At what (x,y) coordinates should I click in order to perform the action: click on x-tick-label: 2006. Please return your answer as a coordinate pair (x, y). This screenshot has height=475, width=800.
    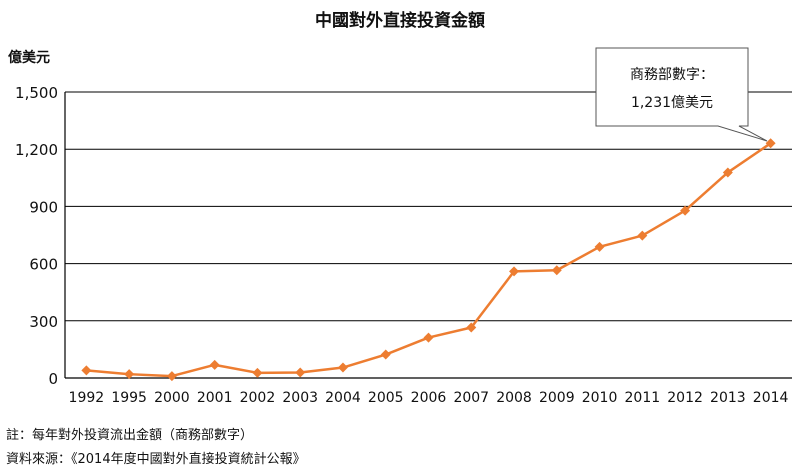
    Looking at the image, I should click on (429, 398).